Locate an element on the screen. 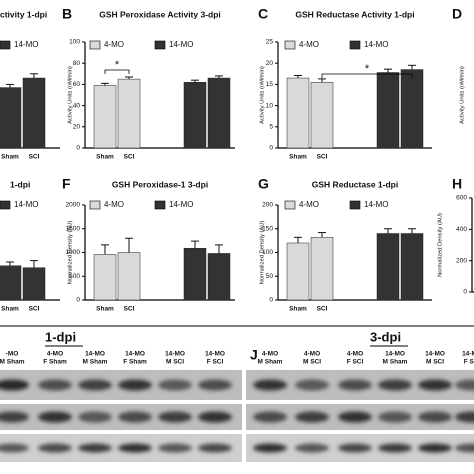 This screenshot has height=474, width=474. lane-group: F SCI is located at coordinates (469, 362).